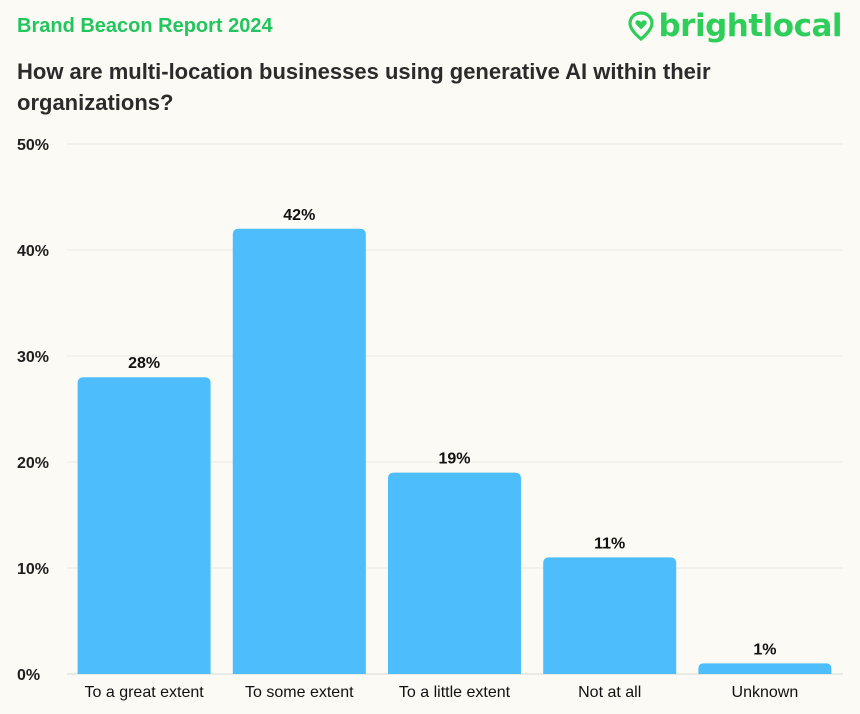 The width and height of the screenshot is (860, 714). What do you see at coordinates (33, 569) in the screenshot?
I see `y-tick-label: 10%` at bounding box center [33, 569].